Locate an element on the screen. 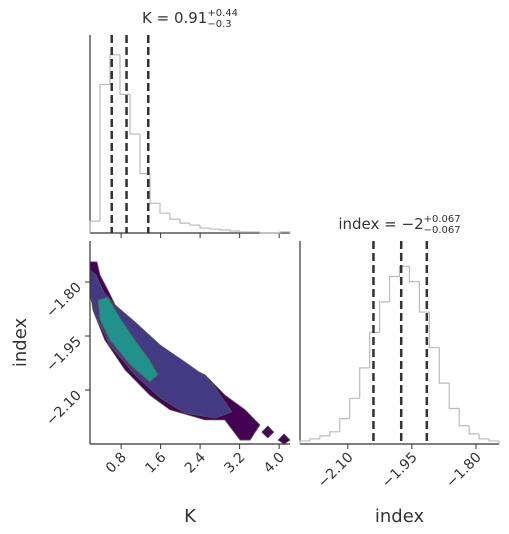 The height and width of the screenshot is (534, 509). panel-title: index = −2+0.067 −0.067 is located at coordinates (399, 225).